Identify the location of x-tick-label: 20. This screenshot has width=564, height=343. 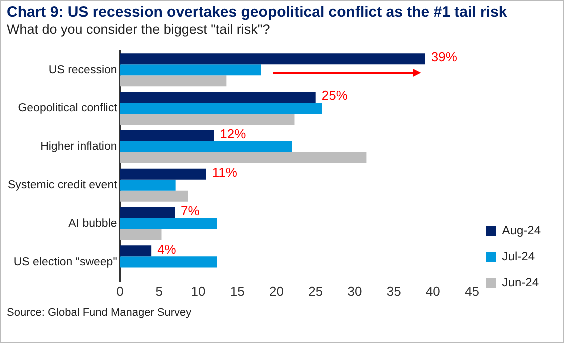
(277, 291).